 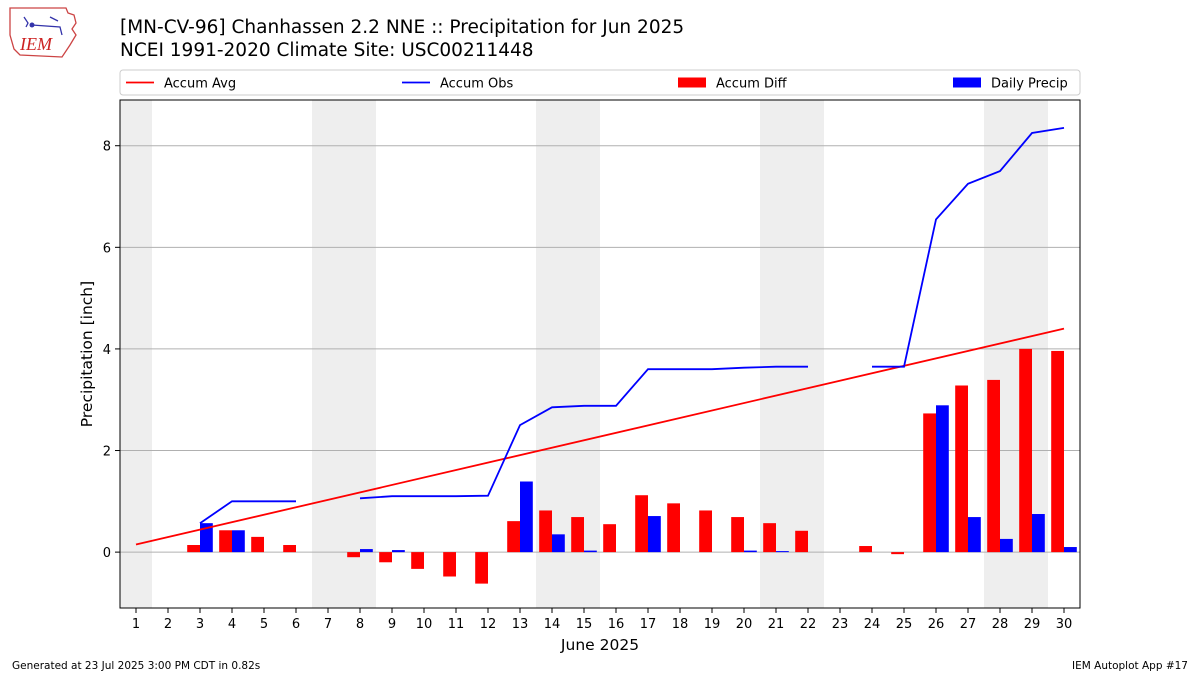 What do you see at coordinates (424, 624) in the screenshot?
I see `x-tick-label: 10` at bounding box center [424, 624].